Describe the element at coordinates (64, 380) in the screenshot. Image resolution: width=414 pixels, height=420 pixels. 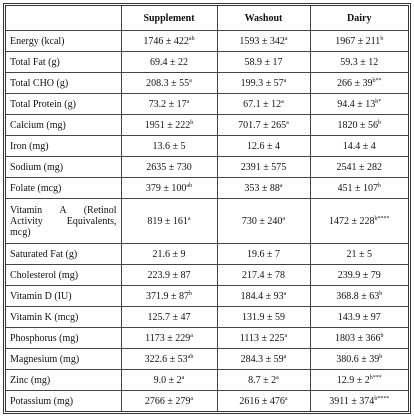
I see `row-label: Zinc (mg)` at that location.